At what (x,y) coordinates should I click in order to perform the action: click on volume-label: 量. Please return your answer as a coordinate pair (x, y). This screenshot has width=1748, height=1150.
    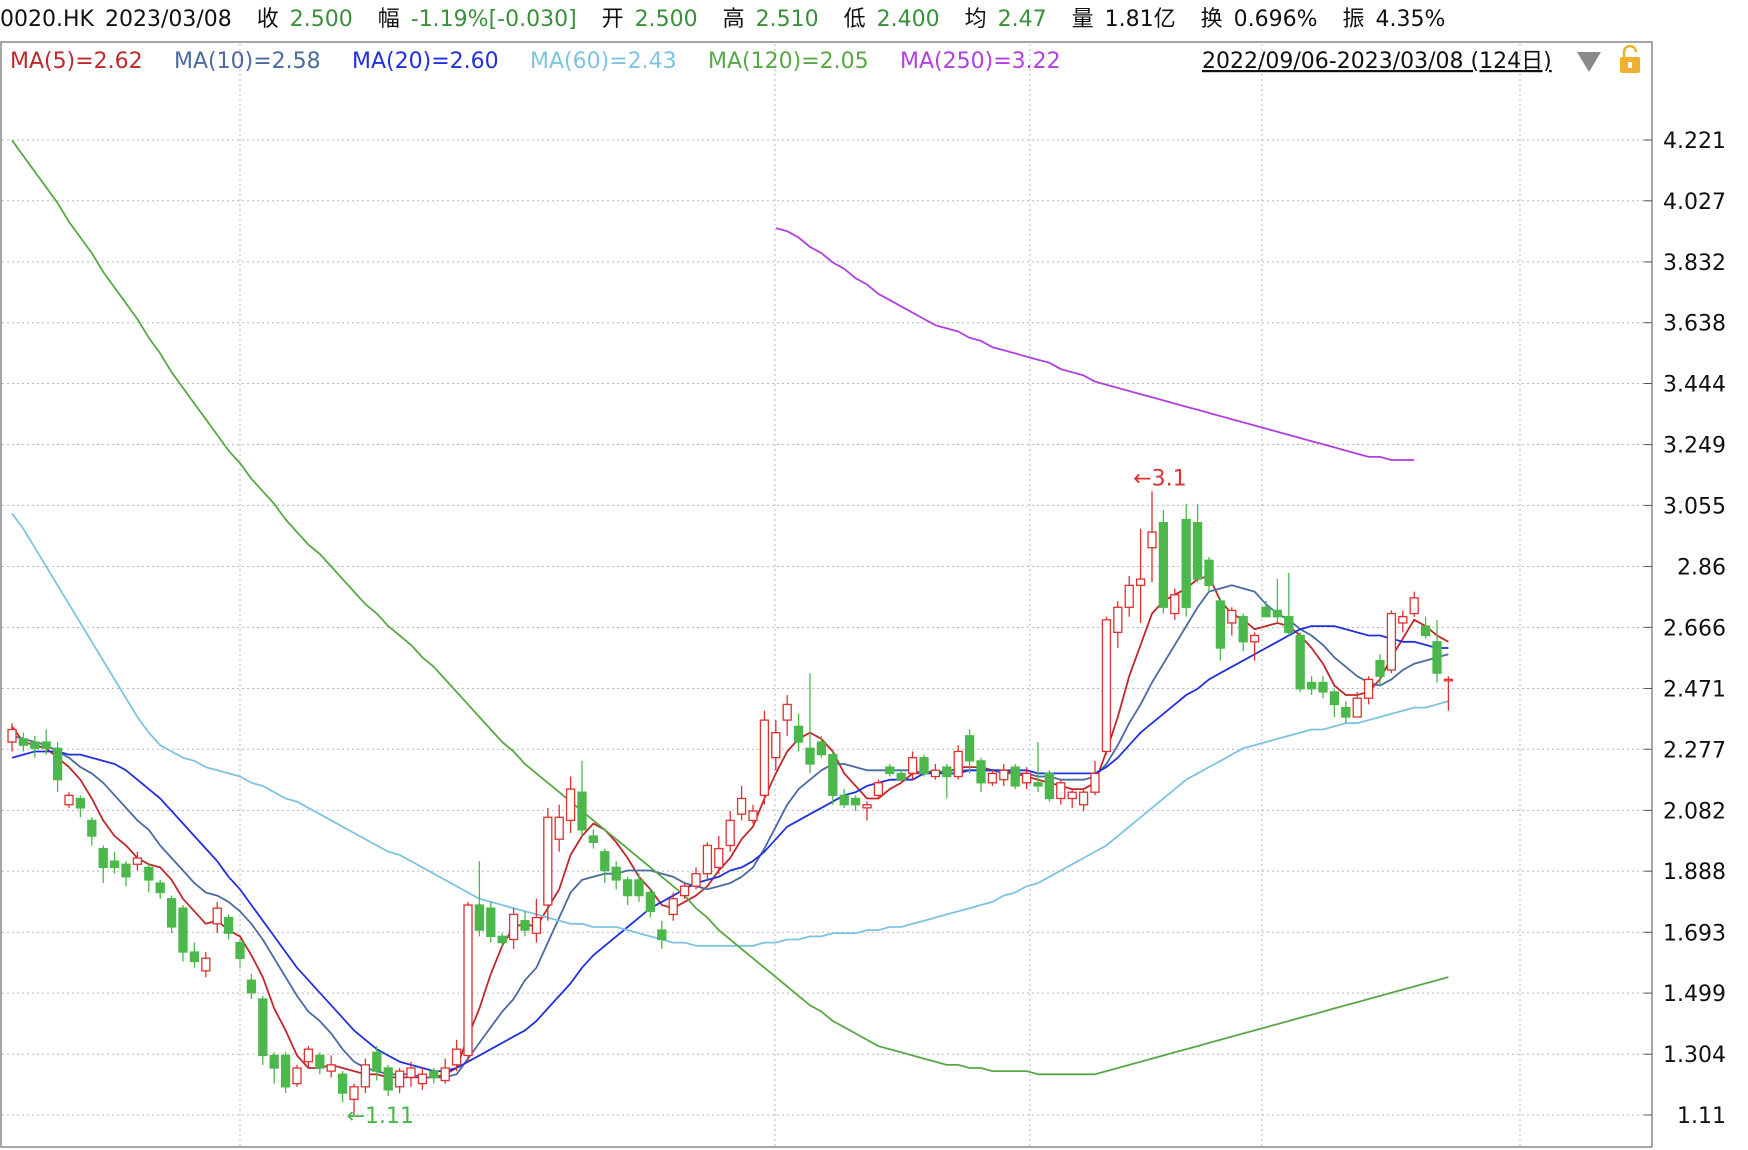
    Looking at the image, I should click on (1082, 19).